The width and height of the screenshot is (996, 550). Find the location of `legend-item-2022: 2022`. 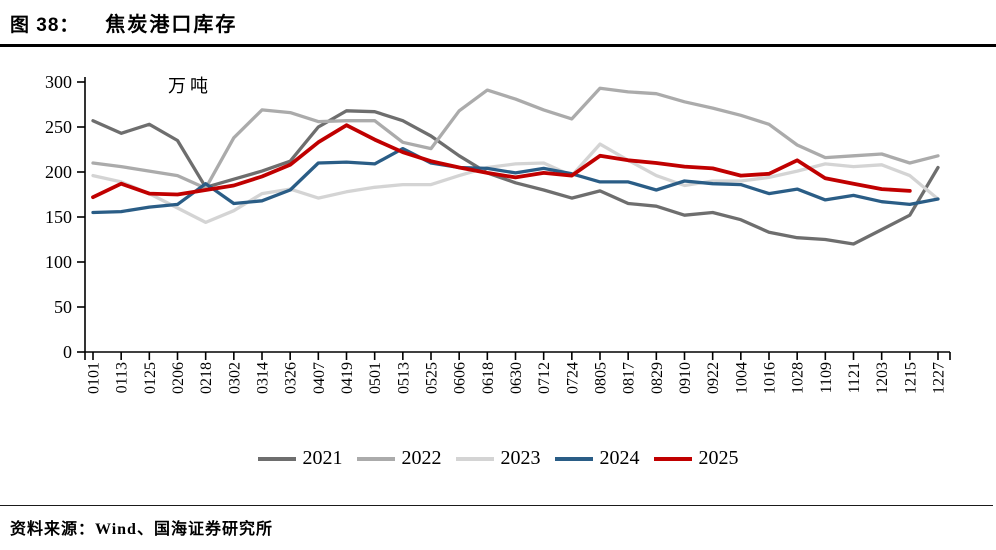

legend-item-2022: 2022 is located at coordinates (399, 458).